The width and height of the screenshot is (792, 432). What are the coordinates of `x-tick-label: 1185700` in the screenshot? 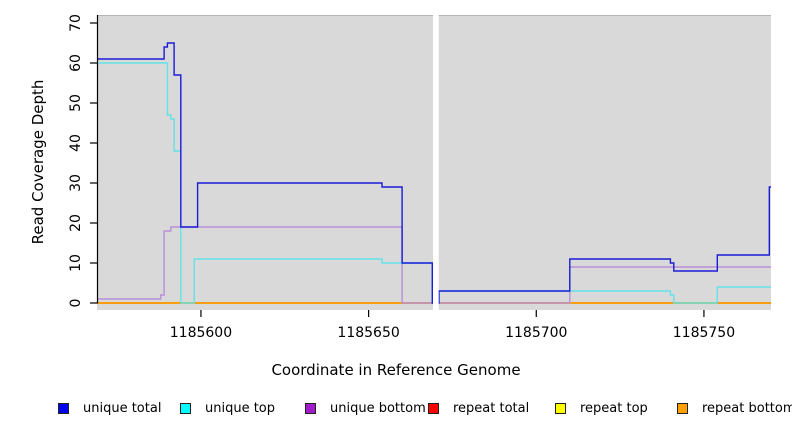 It's located at (536, 333).